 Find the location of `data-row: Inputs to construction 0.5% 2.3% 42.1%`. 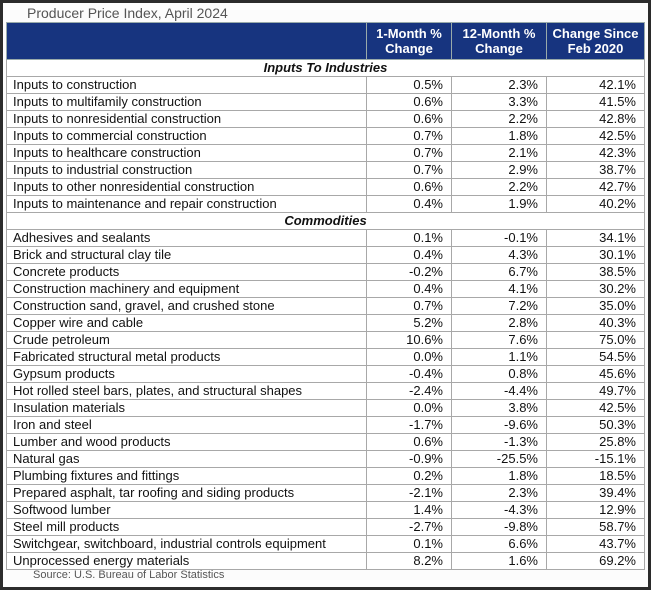

data-row: Inputs to construction 0.5% 2.3% 42.1% is located at coordinates (325, 85).